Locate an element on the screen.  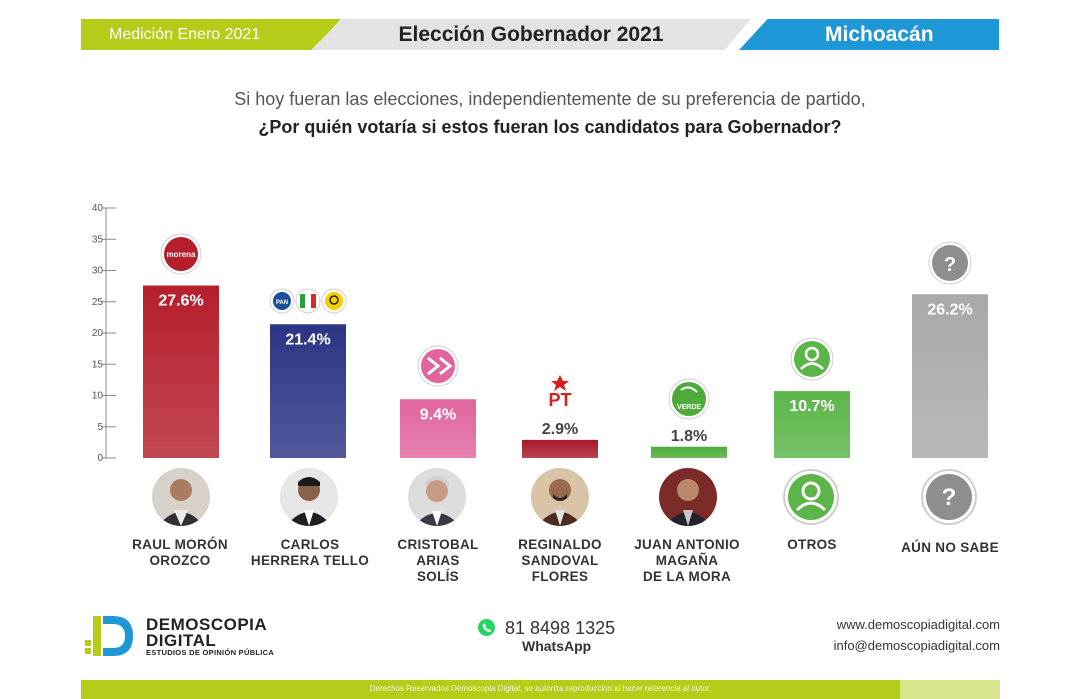
page-title: Elección Gobernador 2021 is located at coordinates (531, 34).